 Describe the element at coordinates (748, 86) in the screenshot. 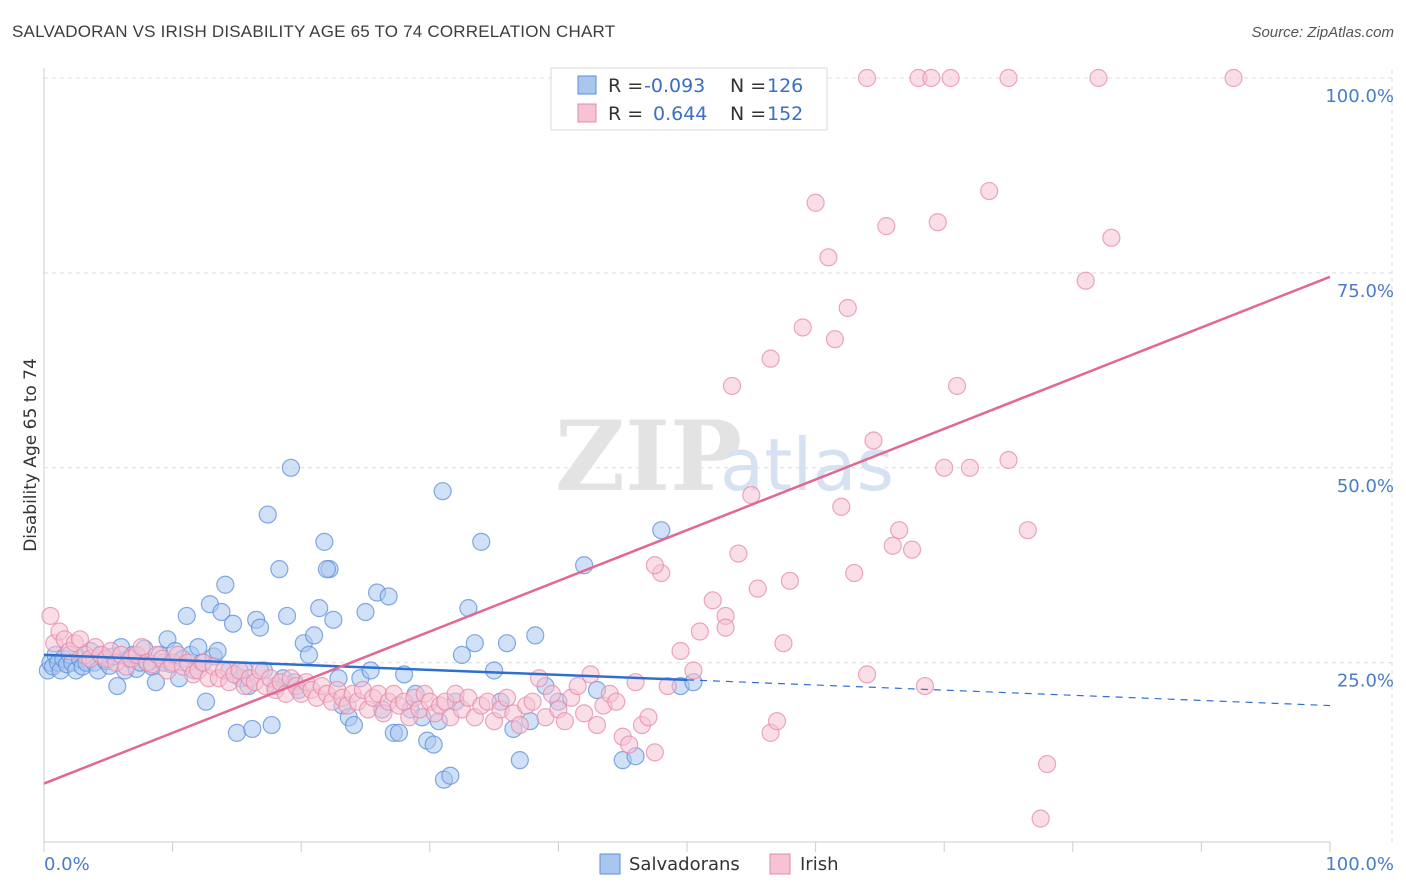

I see `legend-n-label-salvadoran: N =` at that location.